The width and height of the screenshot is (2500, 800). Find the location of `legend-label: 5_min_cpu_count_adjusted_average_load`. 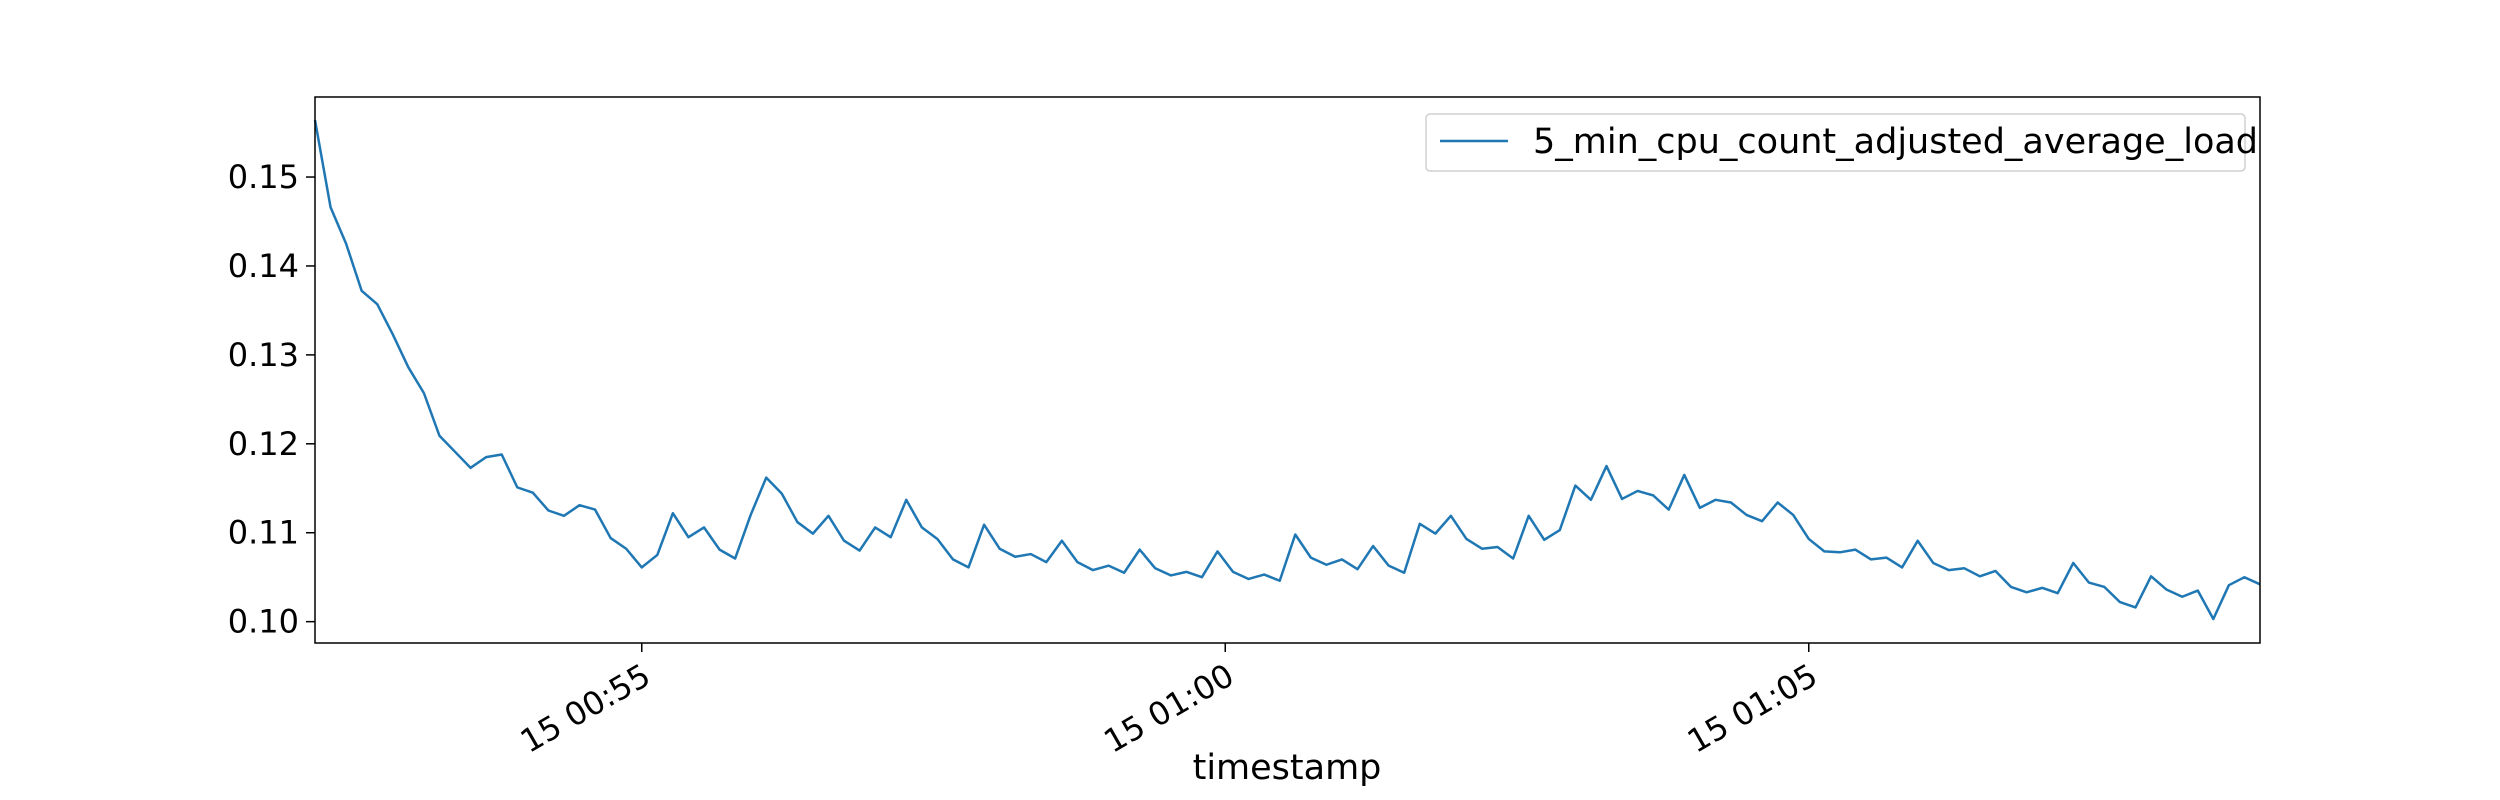

legend-label: 5_min_cpu_count_adjusted_average_load is located at coordinates (1895, 142).